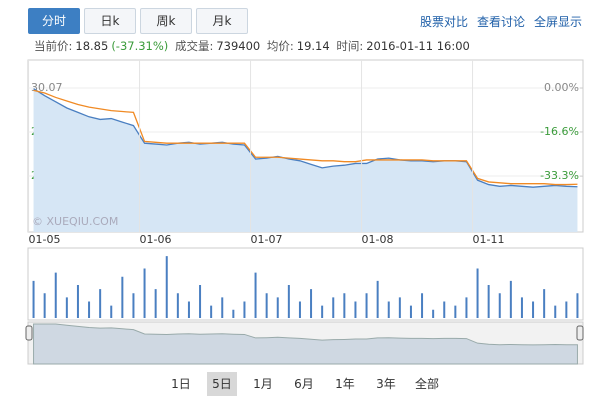  Describe the element at coordinates (267, 239) in the screenshot. I see `x-tick-label: 01-07` at that location.